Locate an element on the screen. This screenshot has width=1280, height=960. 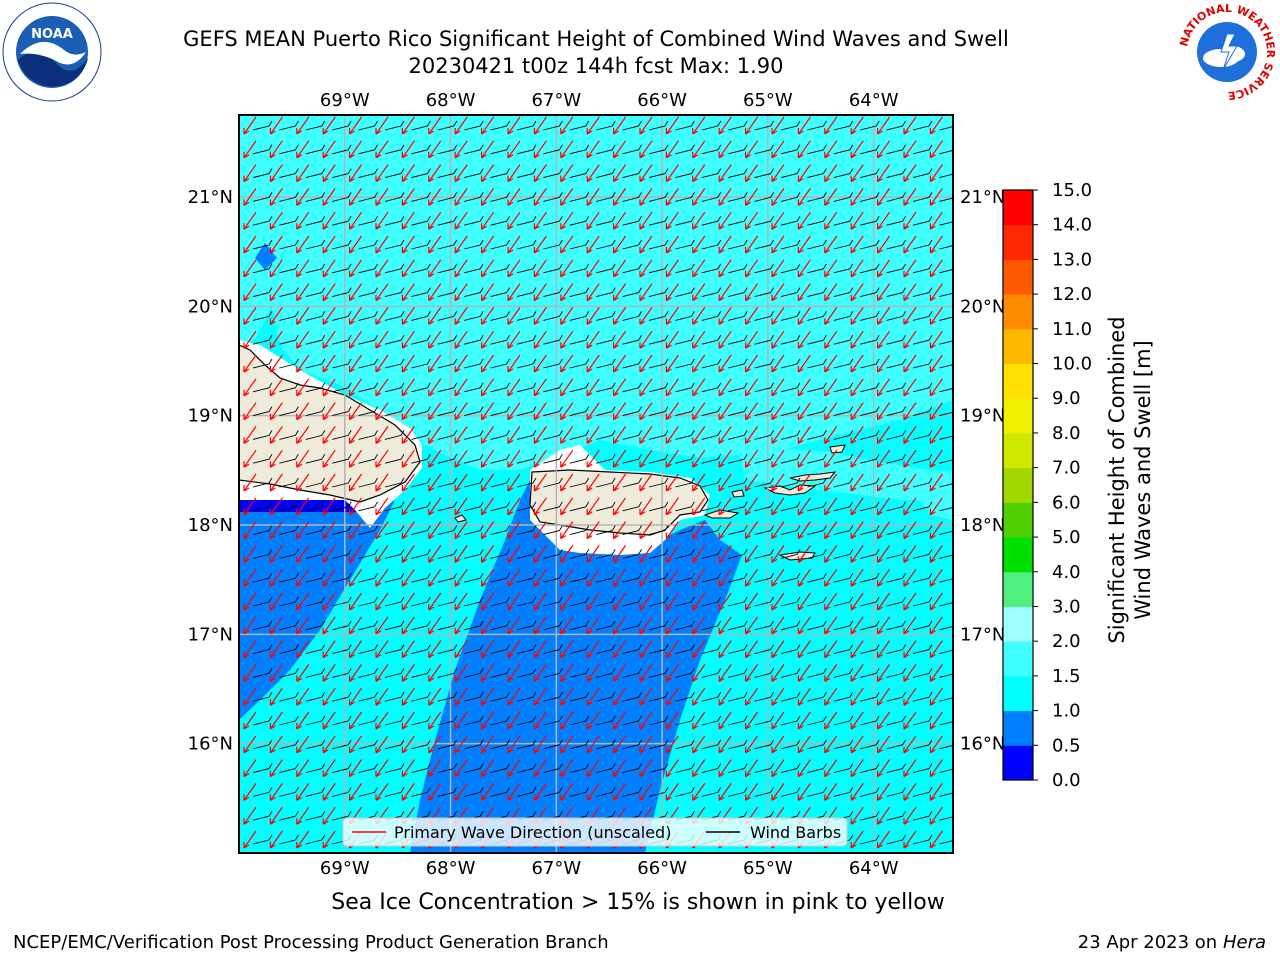
colorbar-tick-label: 0.0 is located at coordinates (1066, 780).